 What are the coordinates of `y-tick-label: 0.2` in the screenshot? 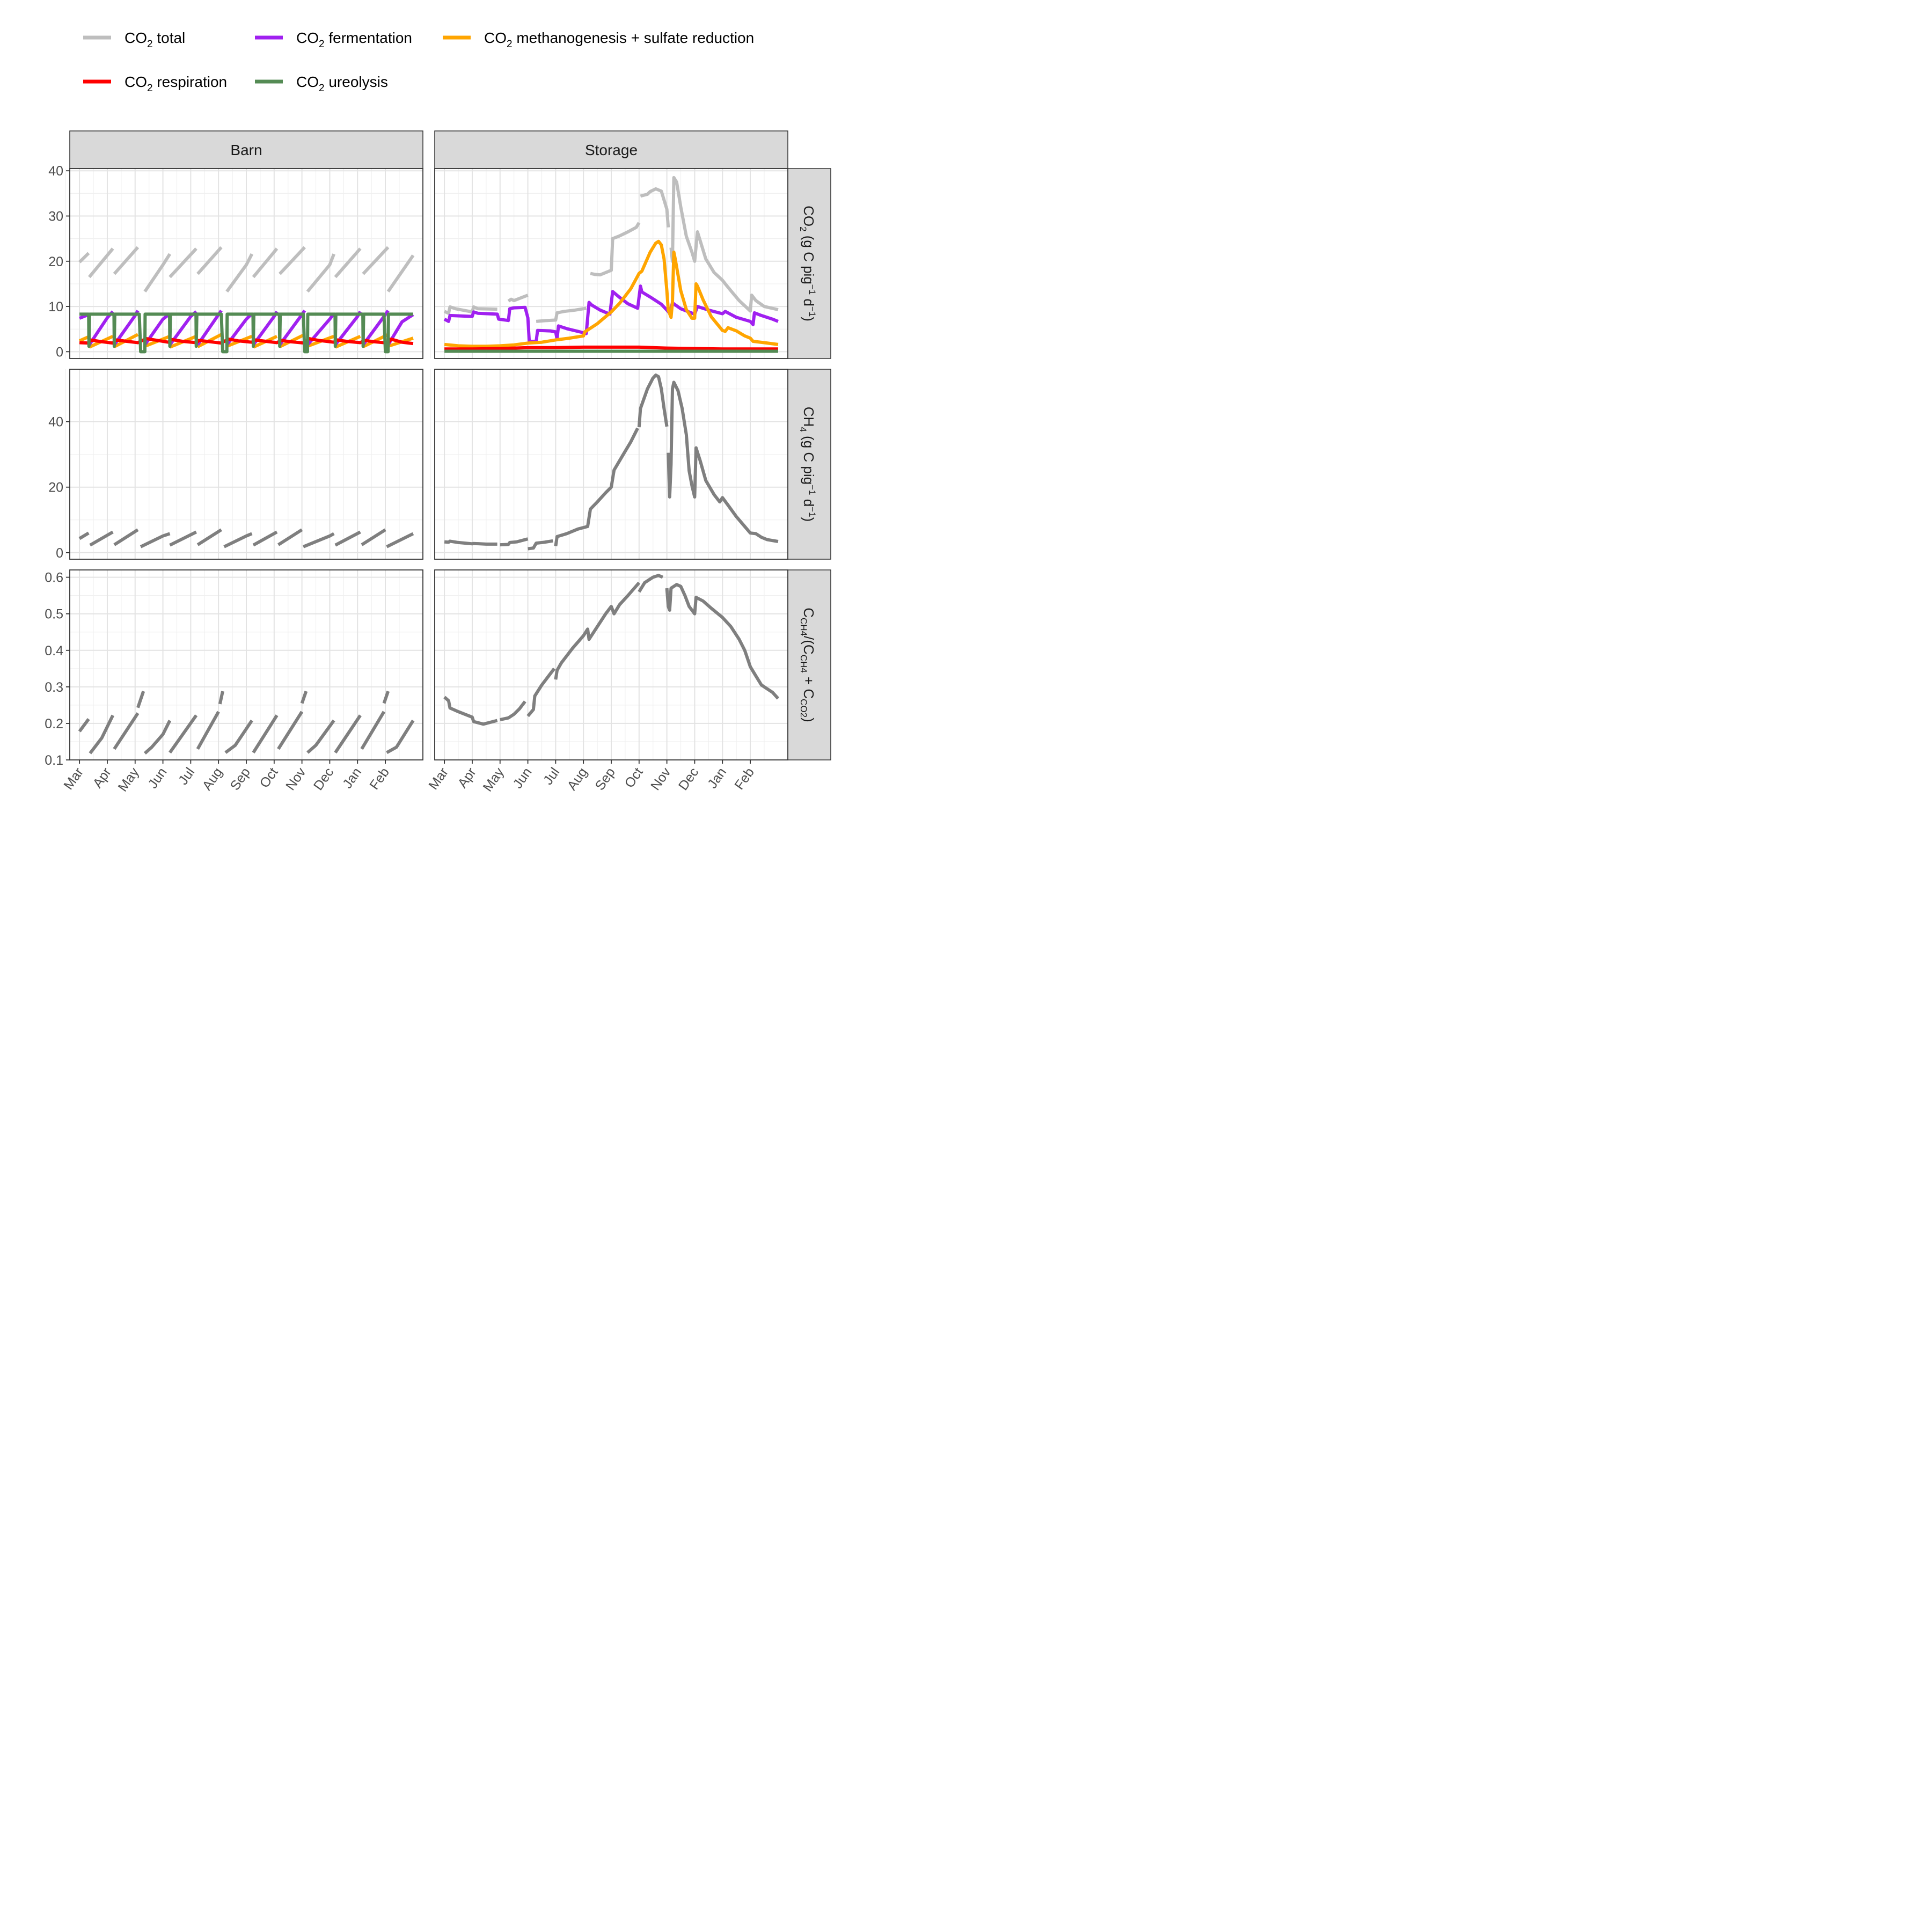 It's located at (54, 723).